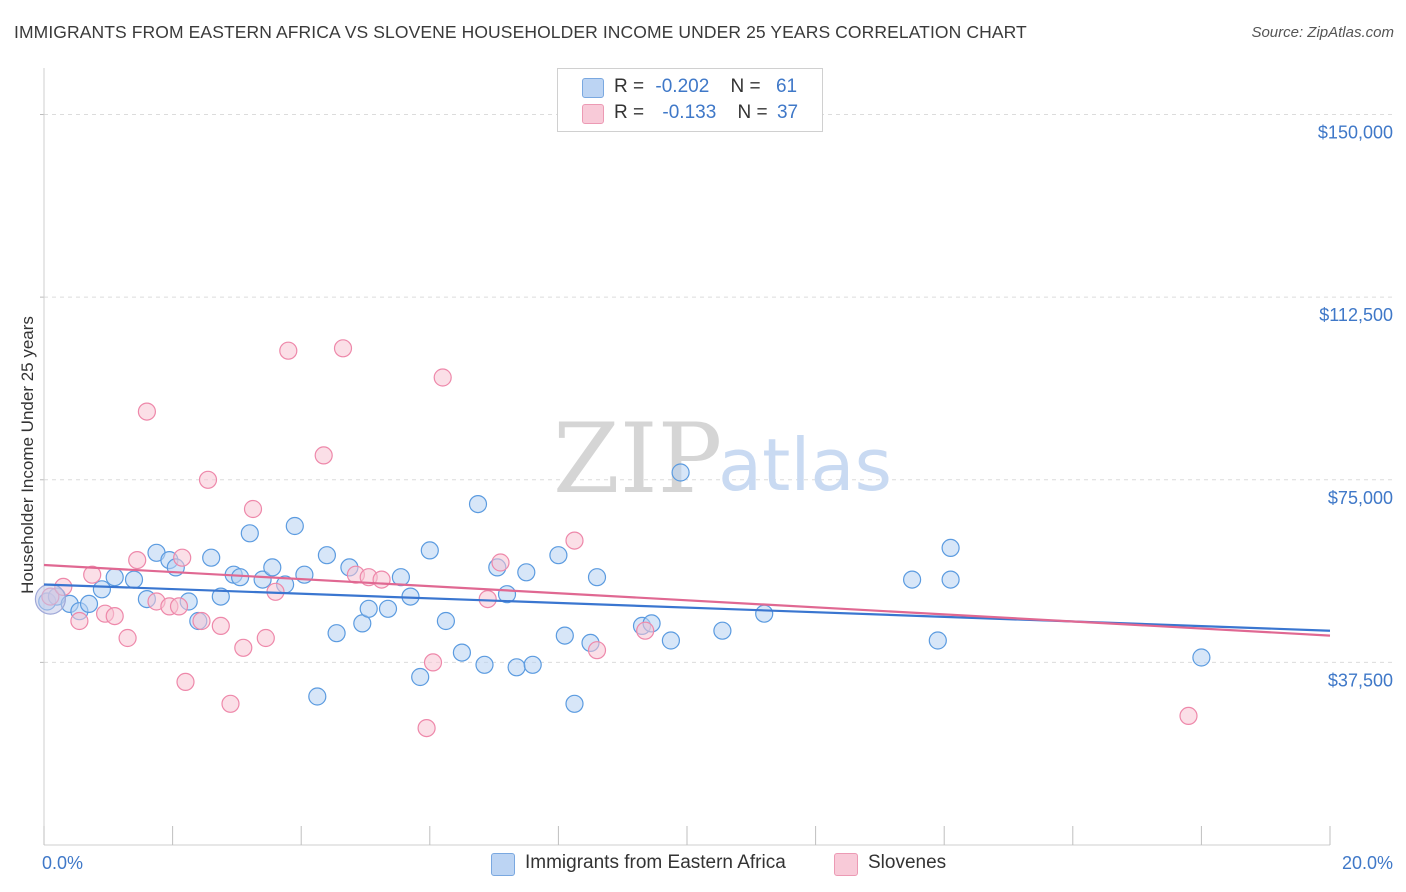  I want to click on x-tick-label-min: 0.0%, so click(62, 863).